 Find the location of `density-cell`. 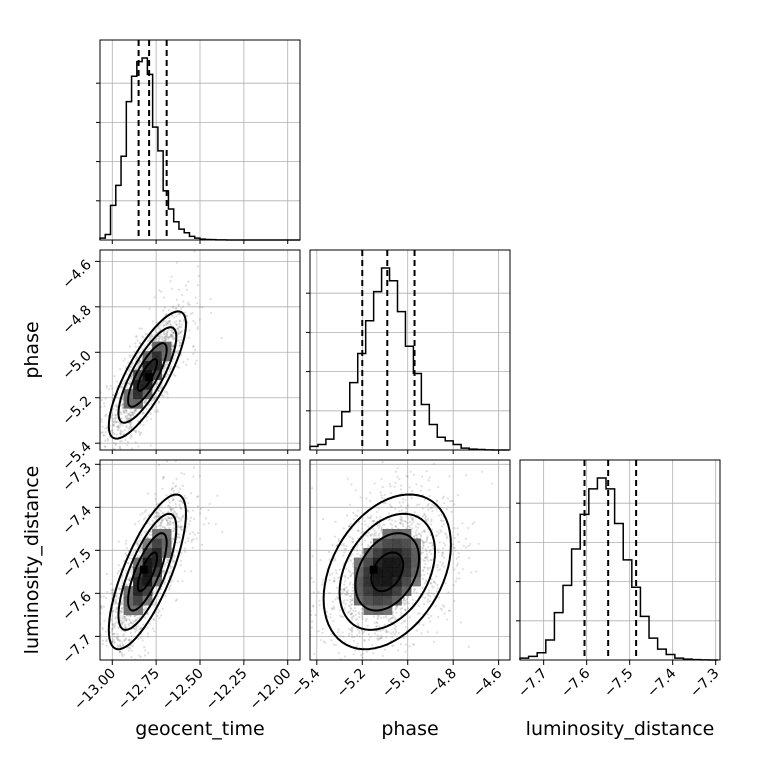

density-cell is located at coordinates (147, 562).